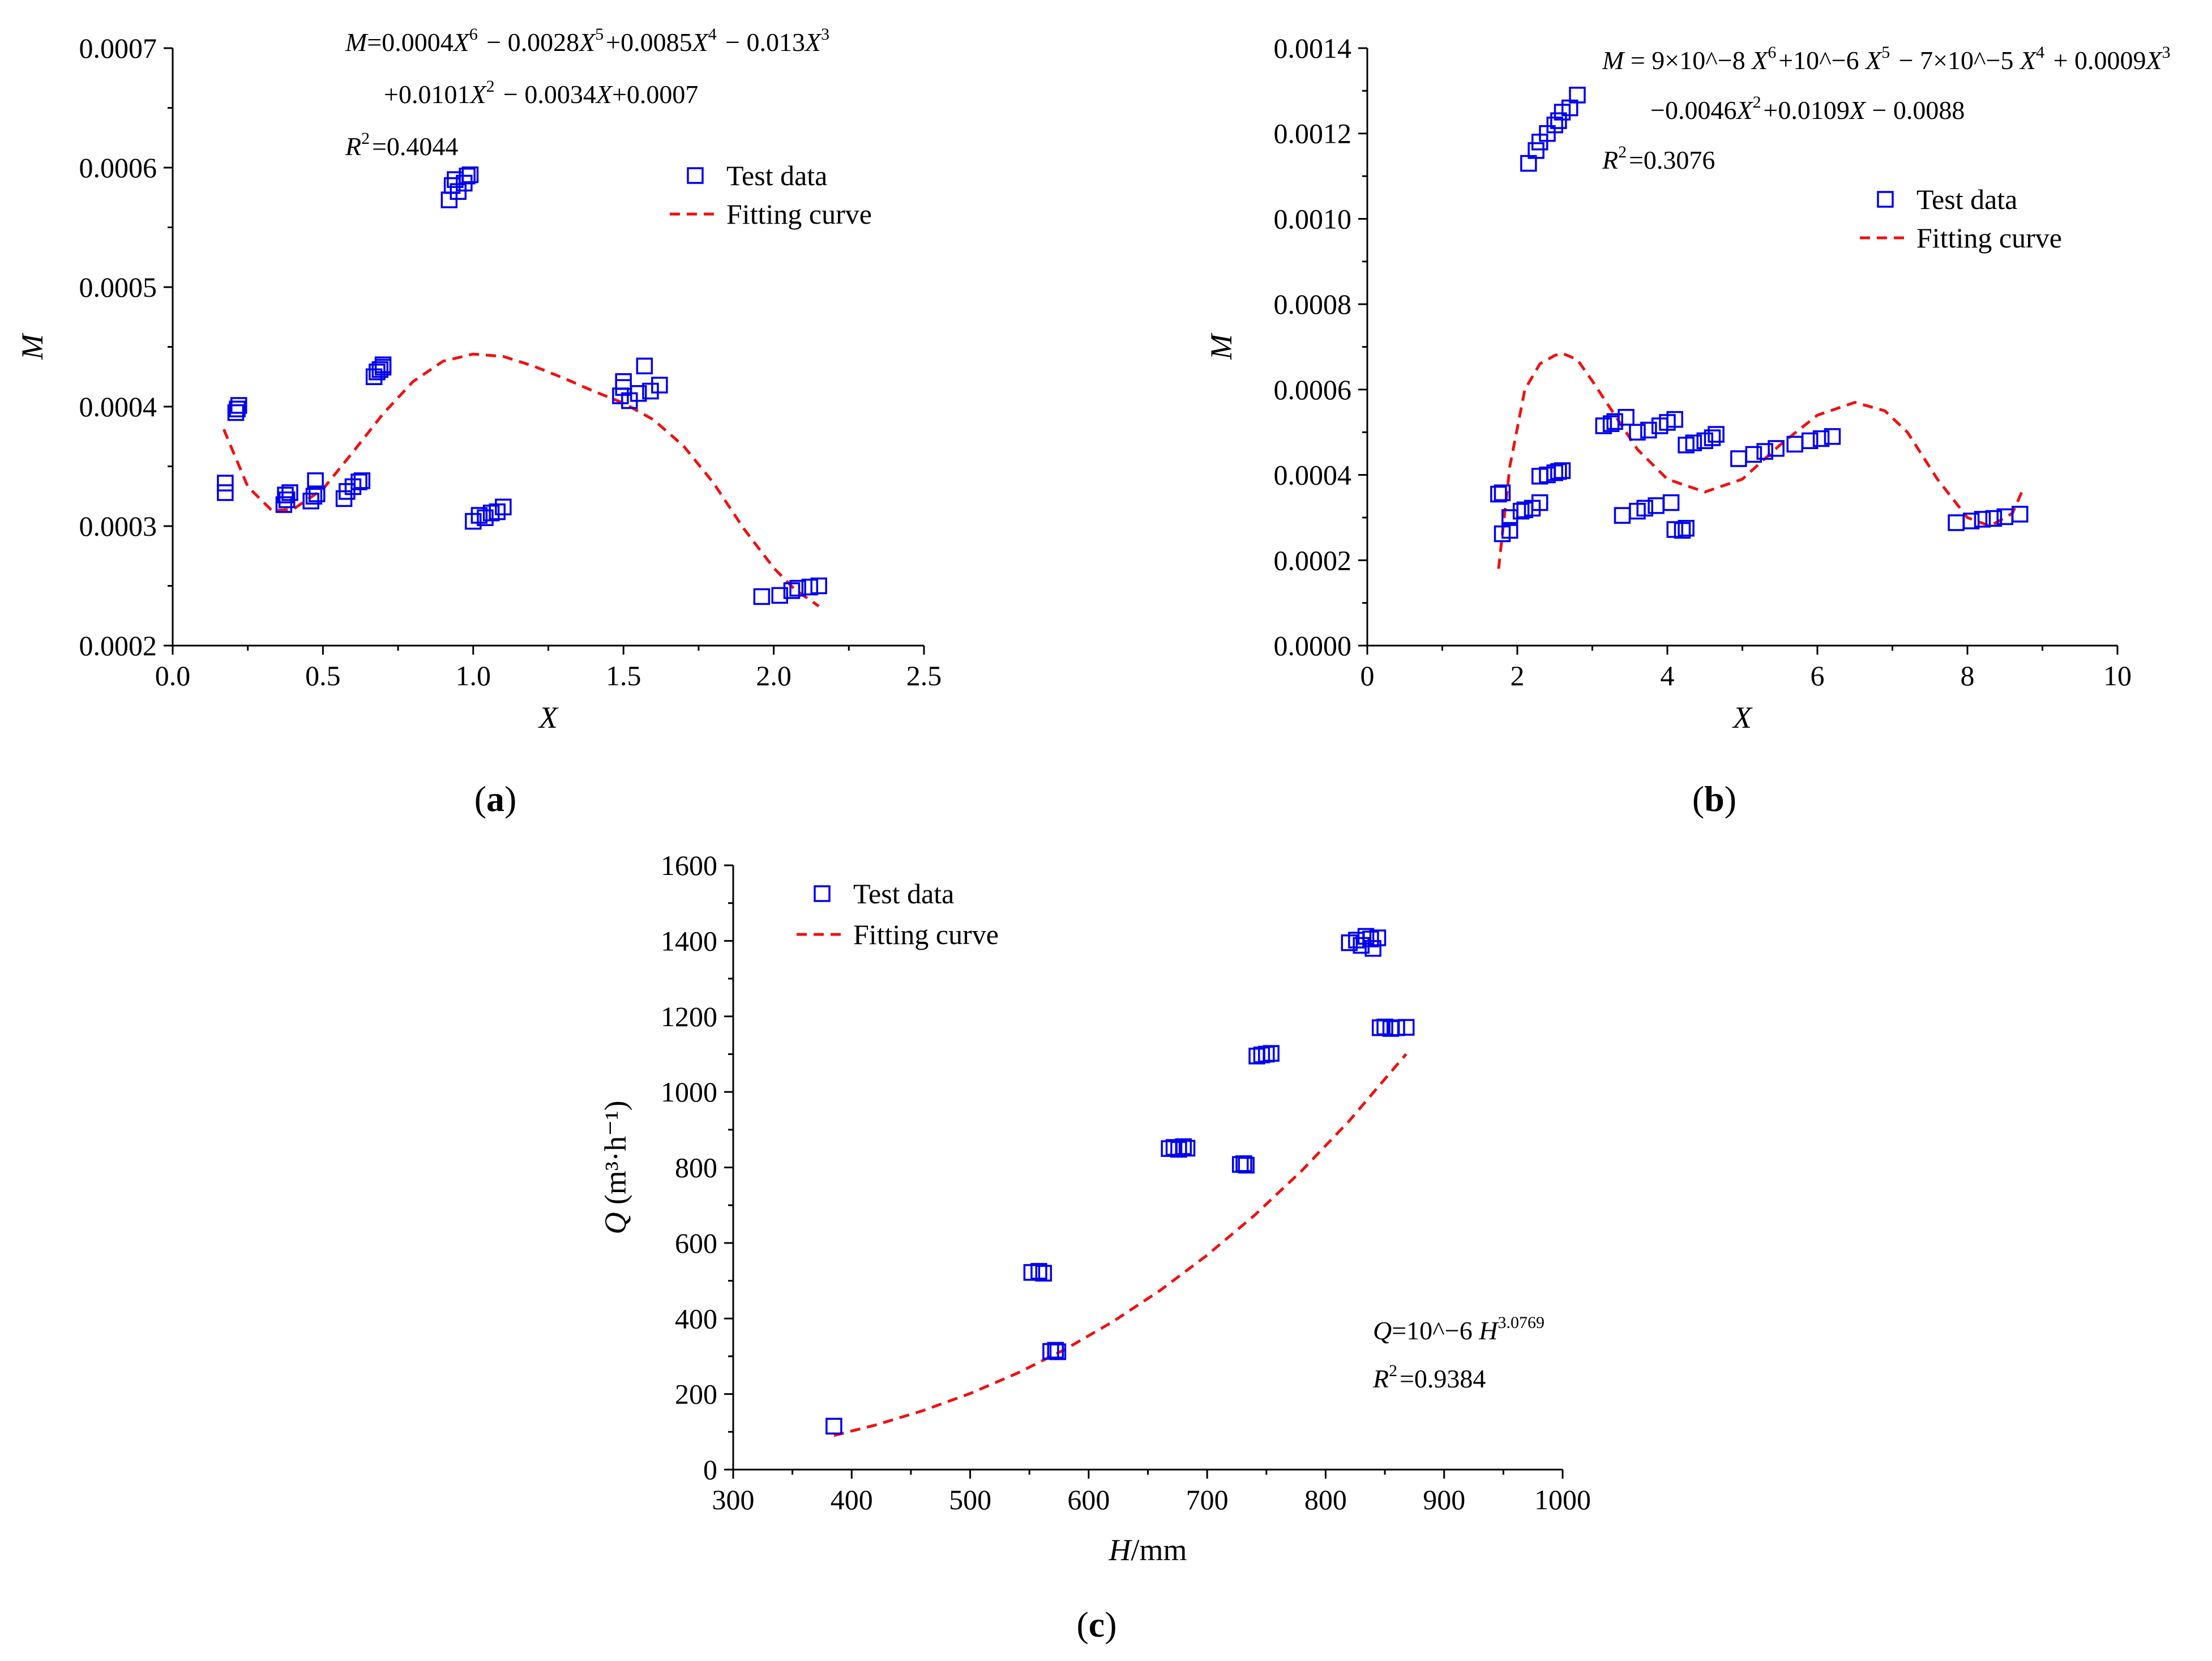  Describe the element at coordinates (696, 1168) in the screenshot. I see `y-tick-label: 800` at that location.